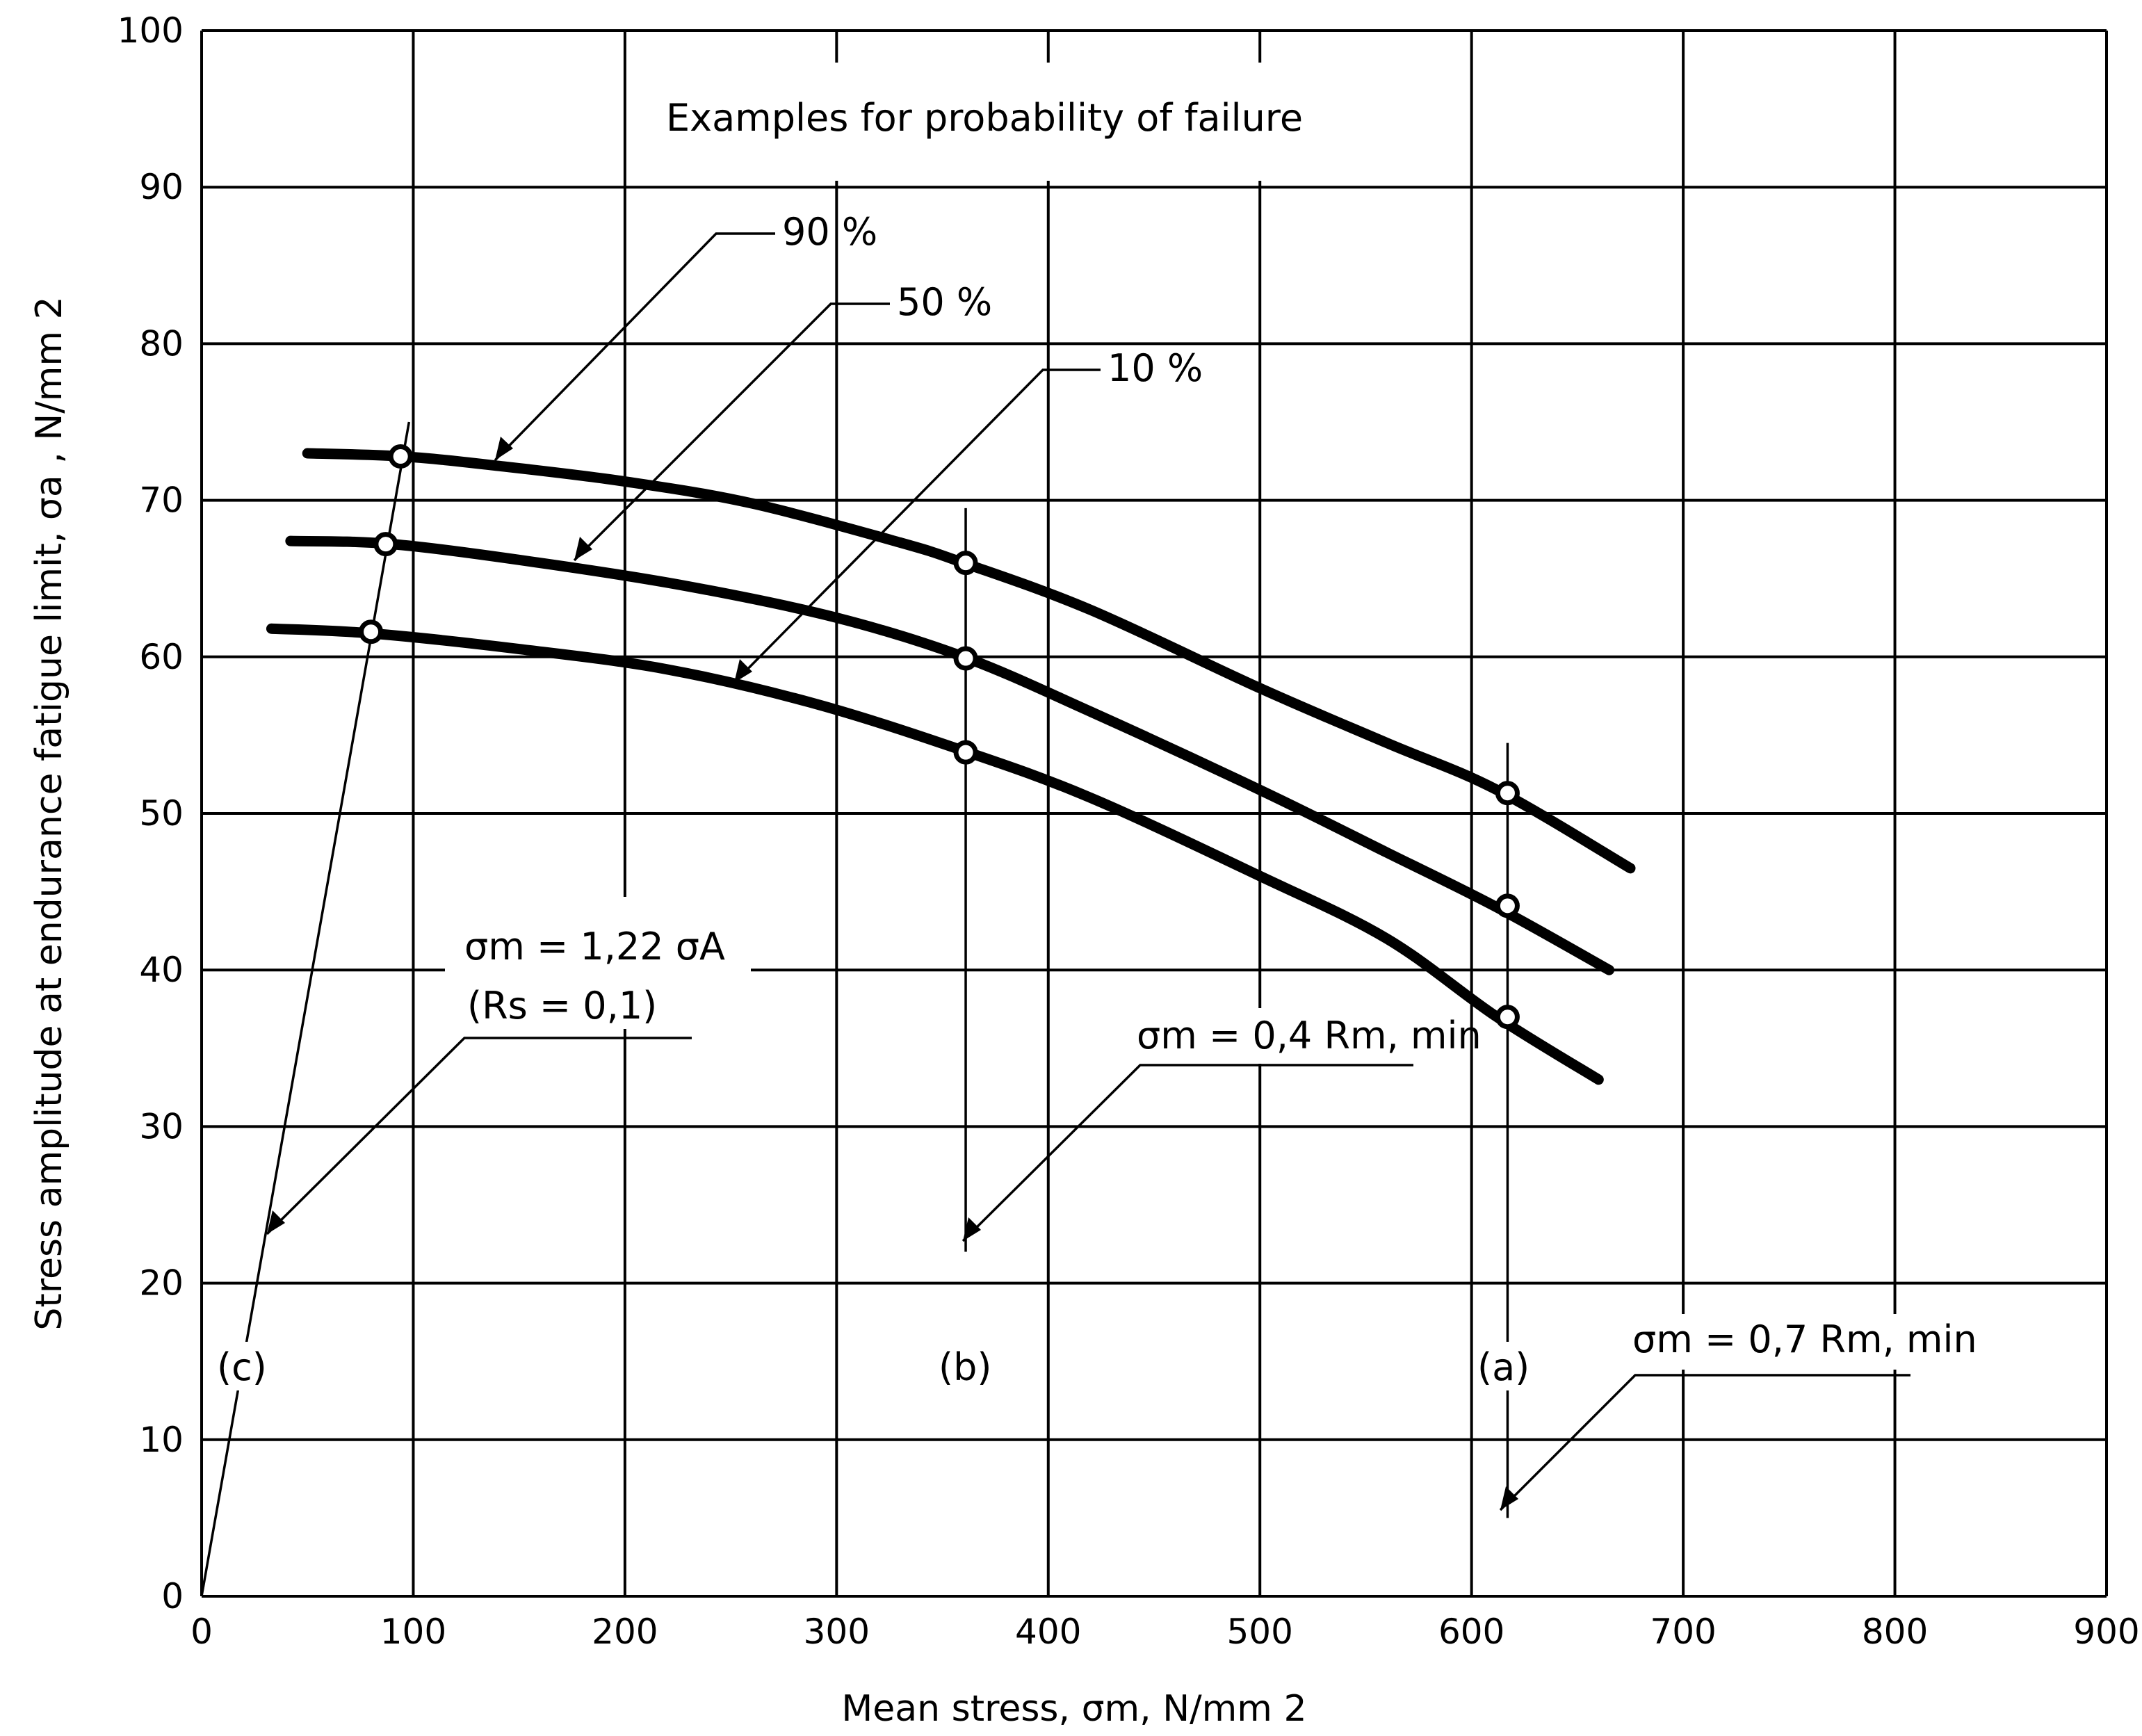  What do you see at coordinates (413, 1632) in the screenshot?
I see `x-tick-100: 100` at bounding box center [413, 1632].